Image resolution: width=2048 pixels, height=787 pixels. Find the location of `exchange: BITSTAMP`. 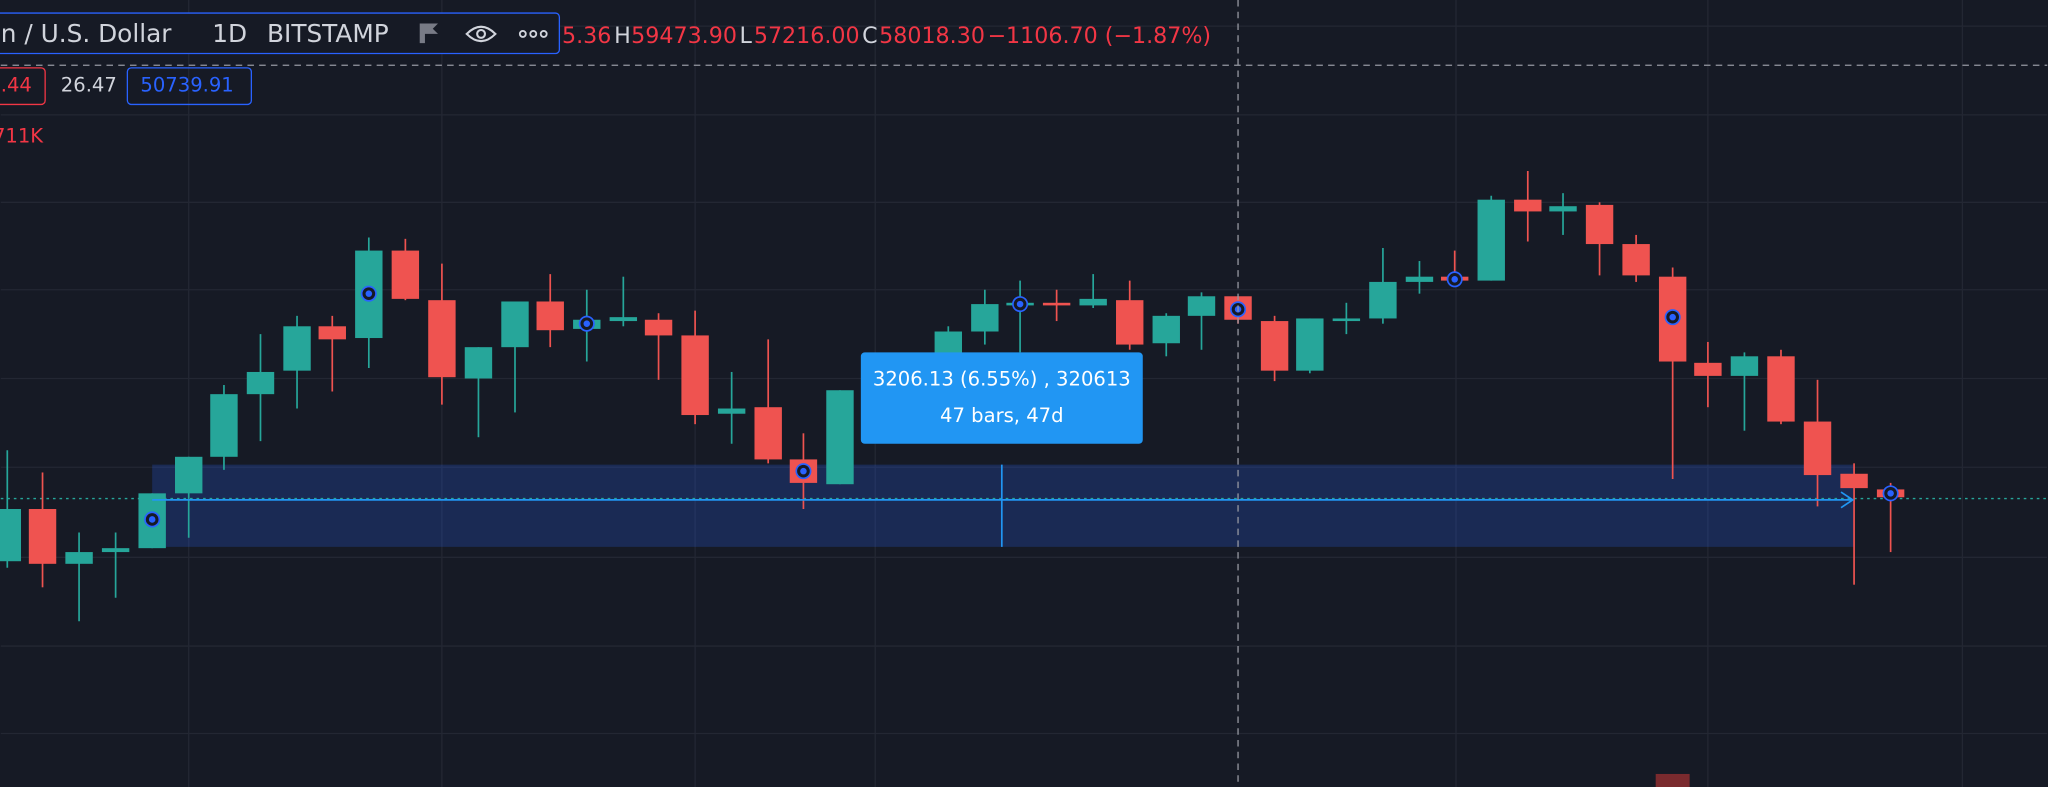

exchange: BITSTAMP is located at coordinates (328, 33).